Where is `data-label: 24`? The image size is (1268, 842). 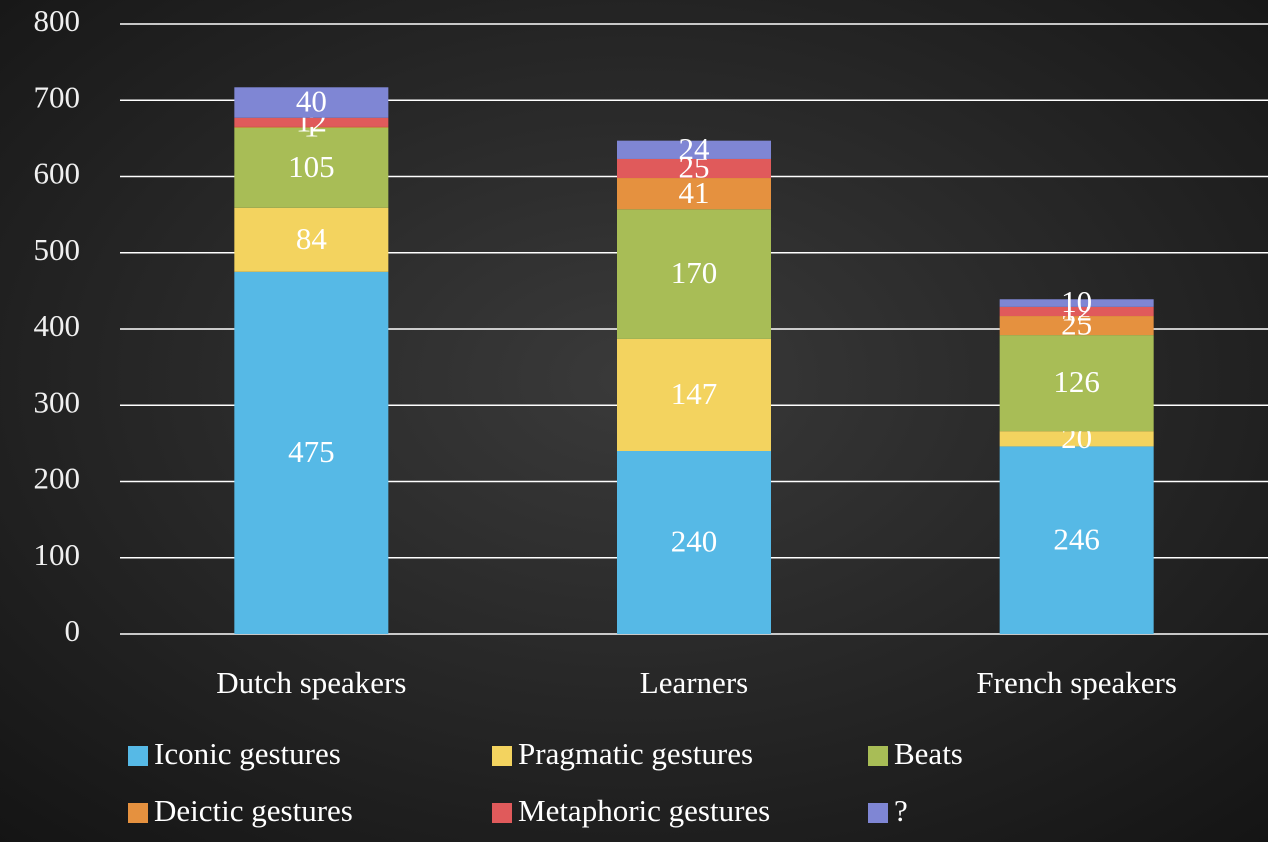
data-label: 24 is located at coordinates (695, 148).